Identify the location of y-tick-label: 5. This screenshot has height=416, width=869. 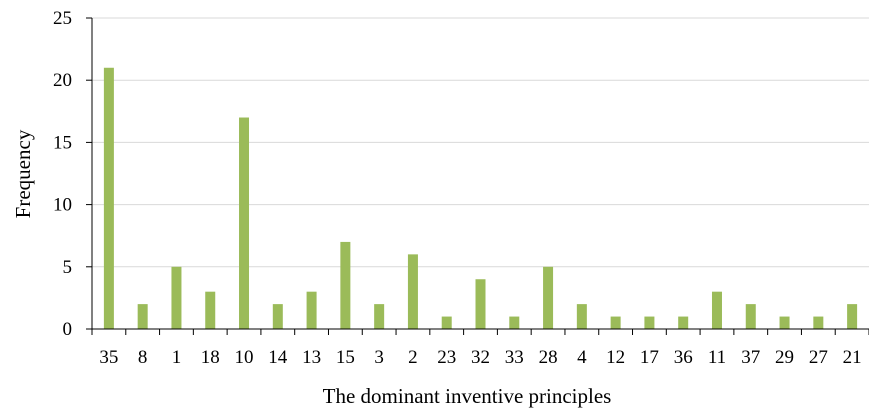
(68, 267).